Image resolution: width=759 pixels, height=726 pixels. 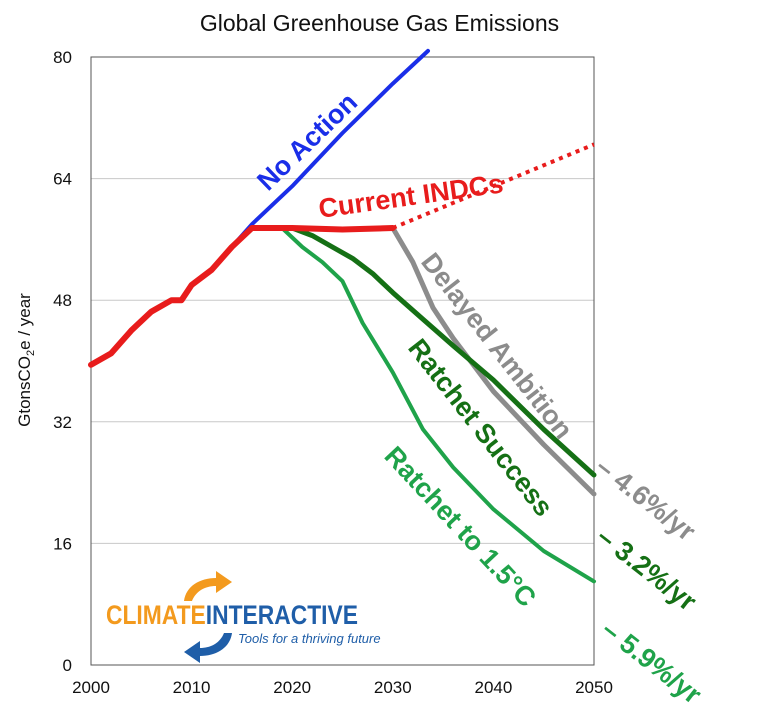 I want to click on series-current-indcs, so click(x=242, y=296).